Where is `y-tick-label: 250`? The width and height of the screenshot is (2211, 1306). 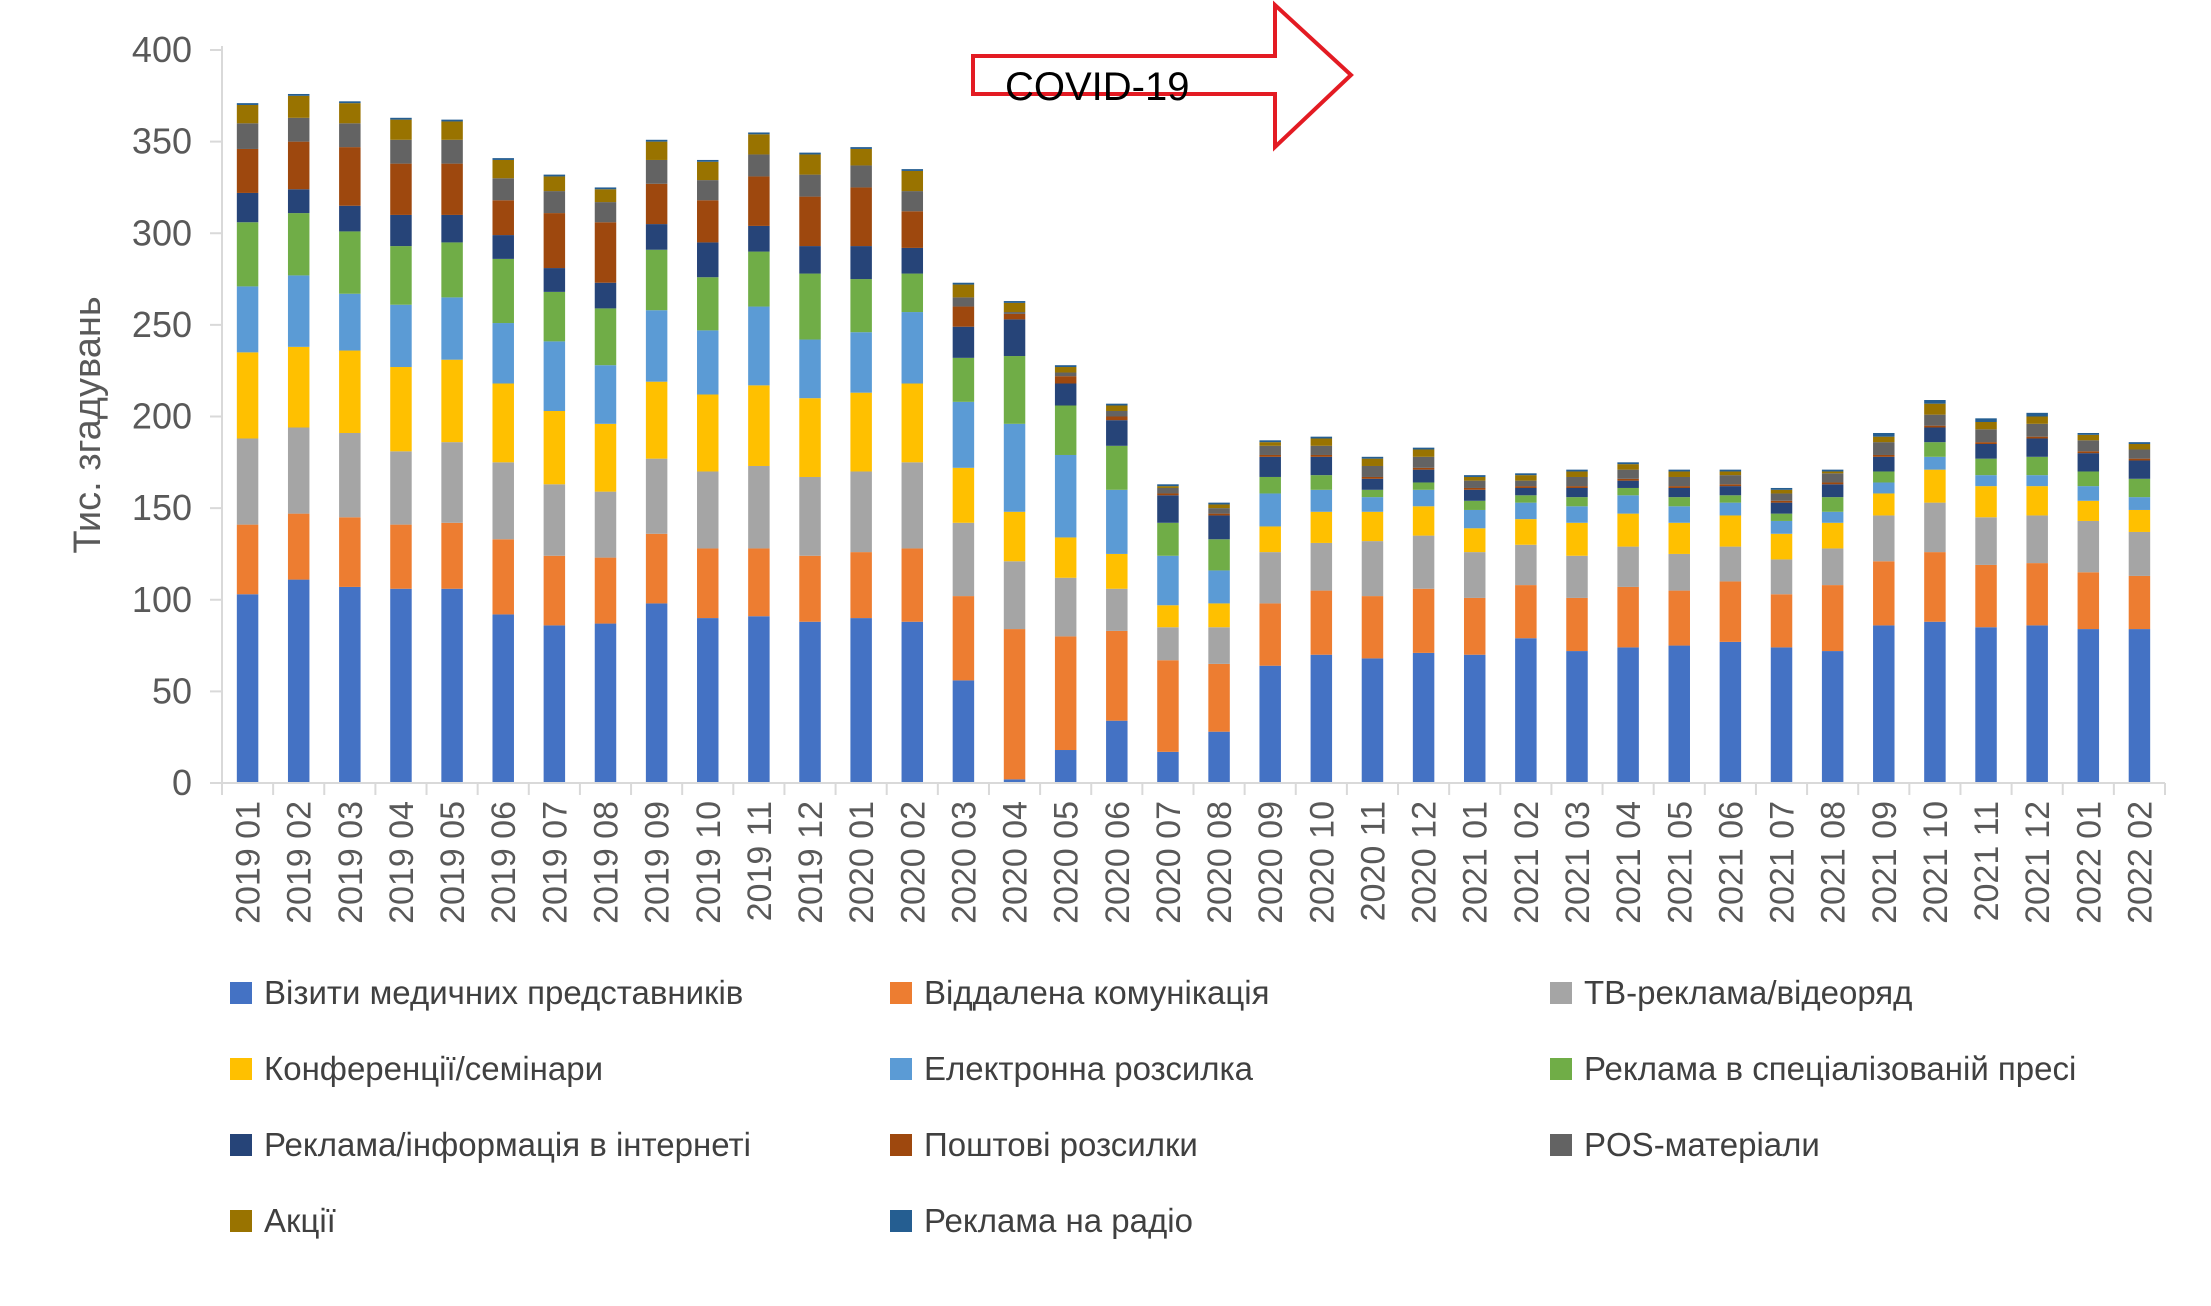 y-tick-label: 250 is located at coordinates (162, 324).